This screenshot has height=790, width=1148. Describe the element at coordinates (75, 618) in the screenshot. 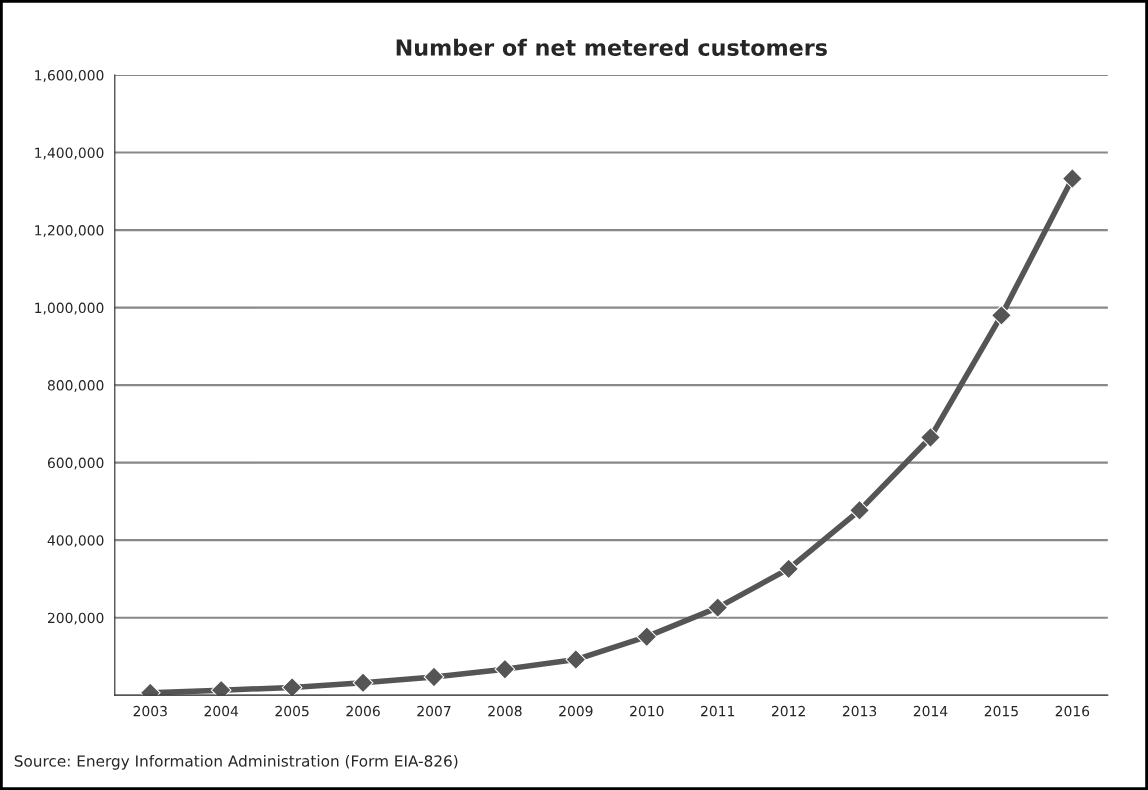

I see `y-tick-label: 200,000` at that location.